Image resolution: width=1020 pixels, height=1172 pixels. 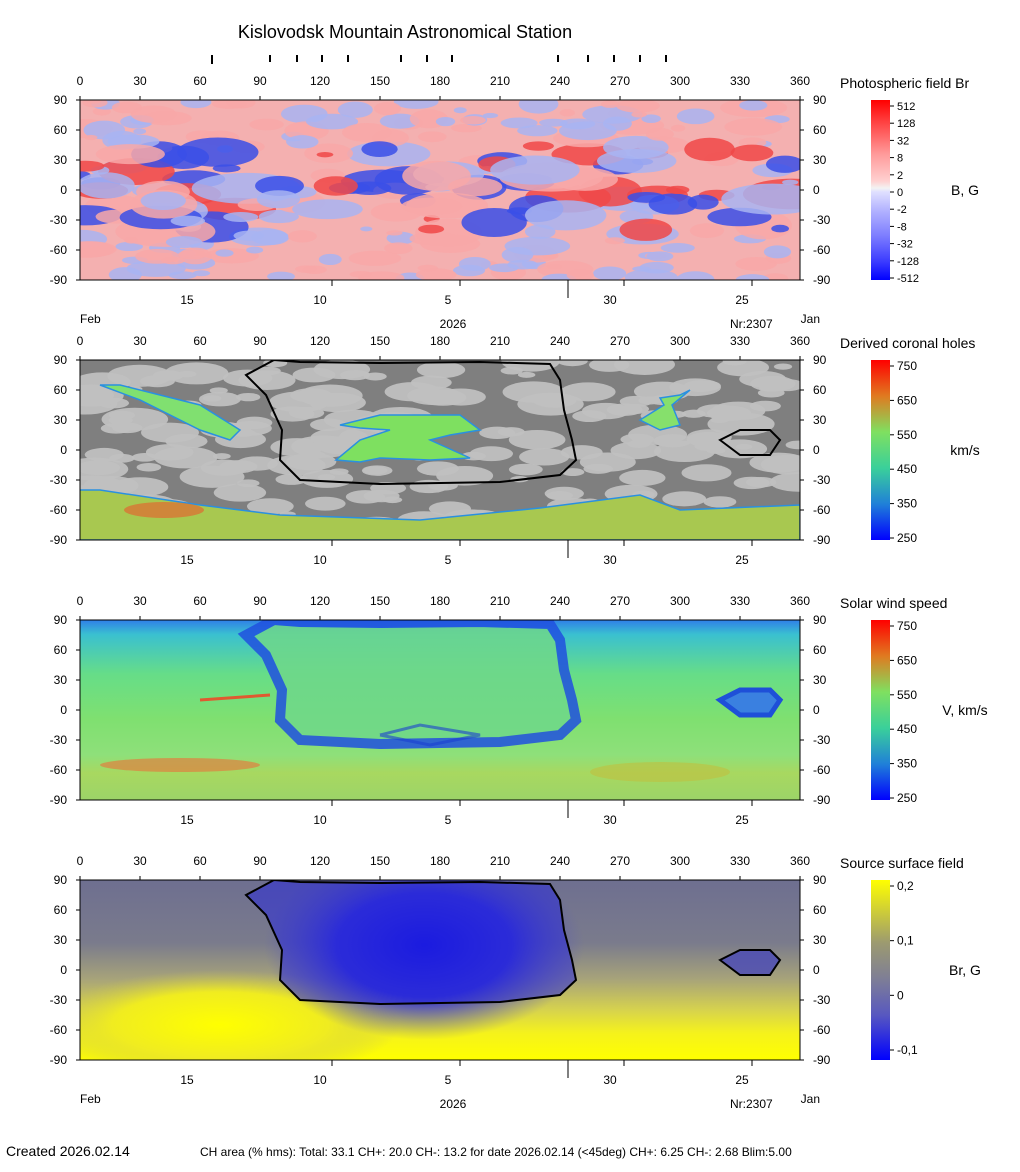 What do you see at coordinates (908, 262) in the screenshot?
I see `colorbar-tick-label: -128` at bounding box center [908, 262].